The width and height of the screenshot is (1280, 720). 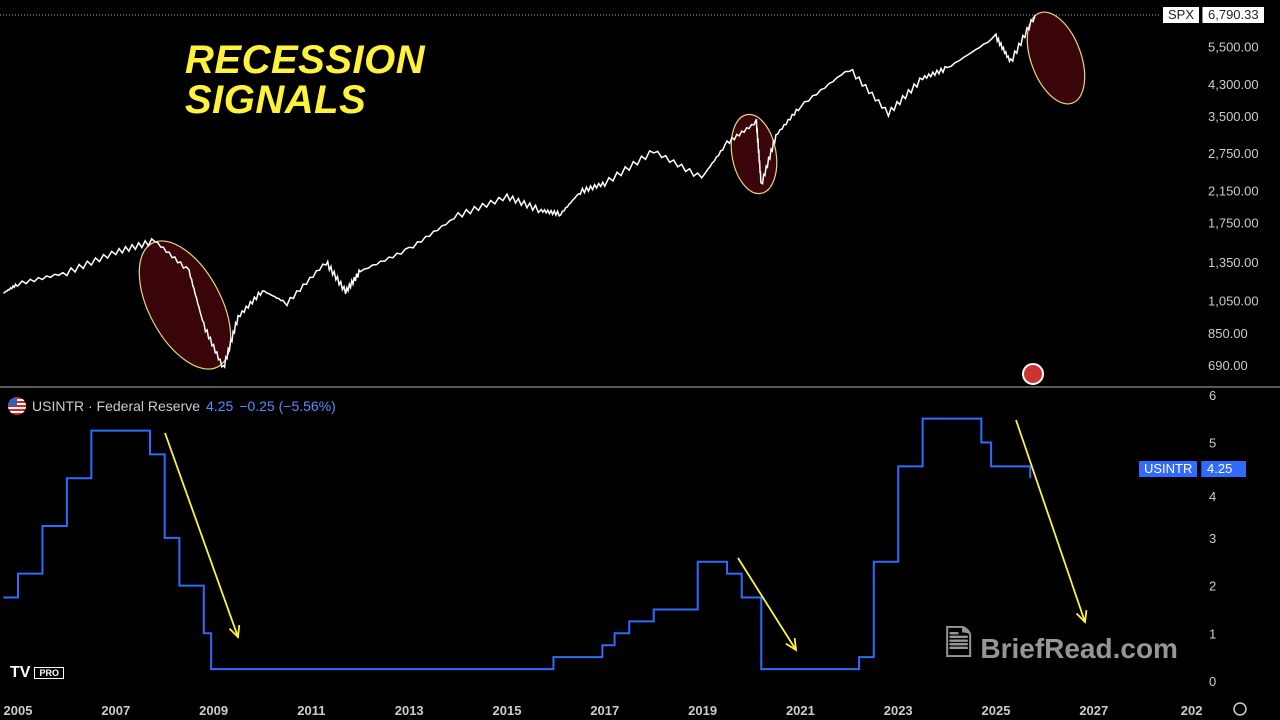 I want to click on rate-axis-tick: 3, so click(x=1212, y=538).